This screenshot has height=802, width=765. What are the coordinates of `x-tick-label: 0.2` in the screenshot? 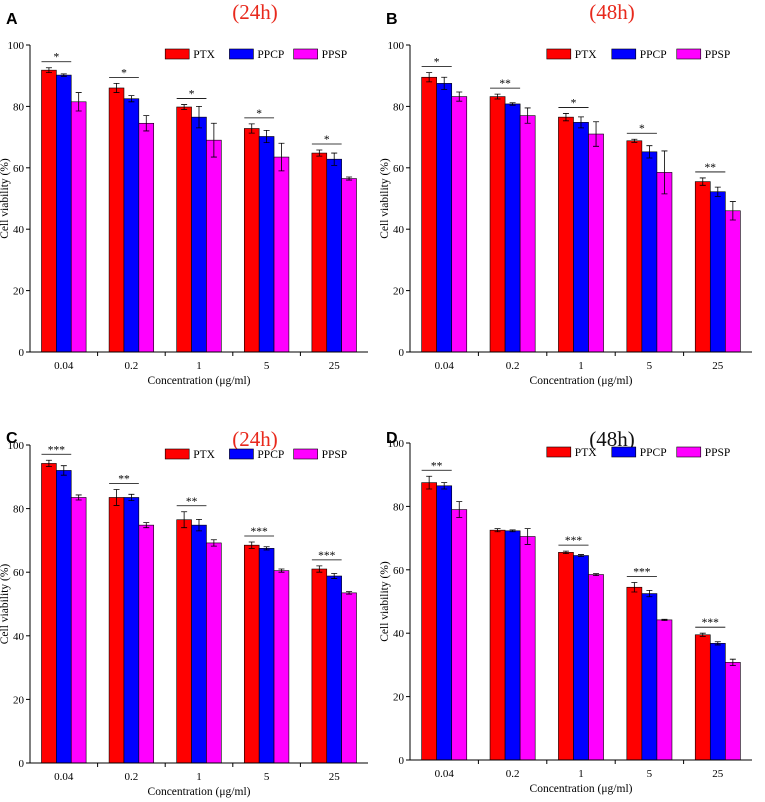 It's located at (132, 366).